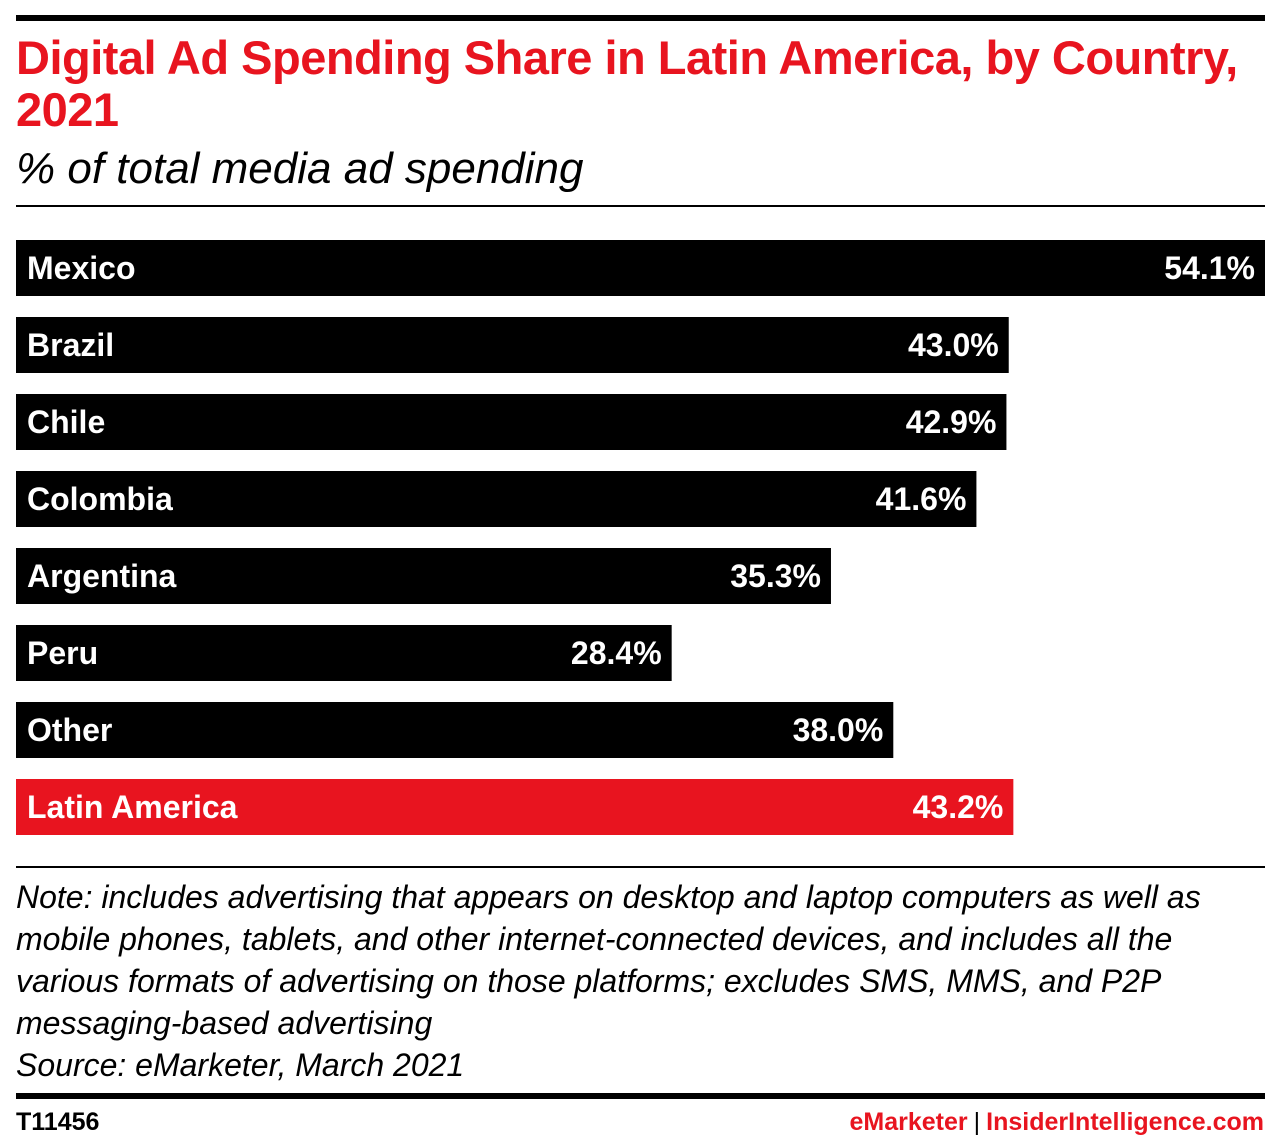  I want to click on category-label-latin-america: Latin America, so click(132, 807).